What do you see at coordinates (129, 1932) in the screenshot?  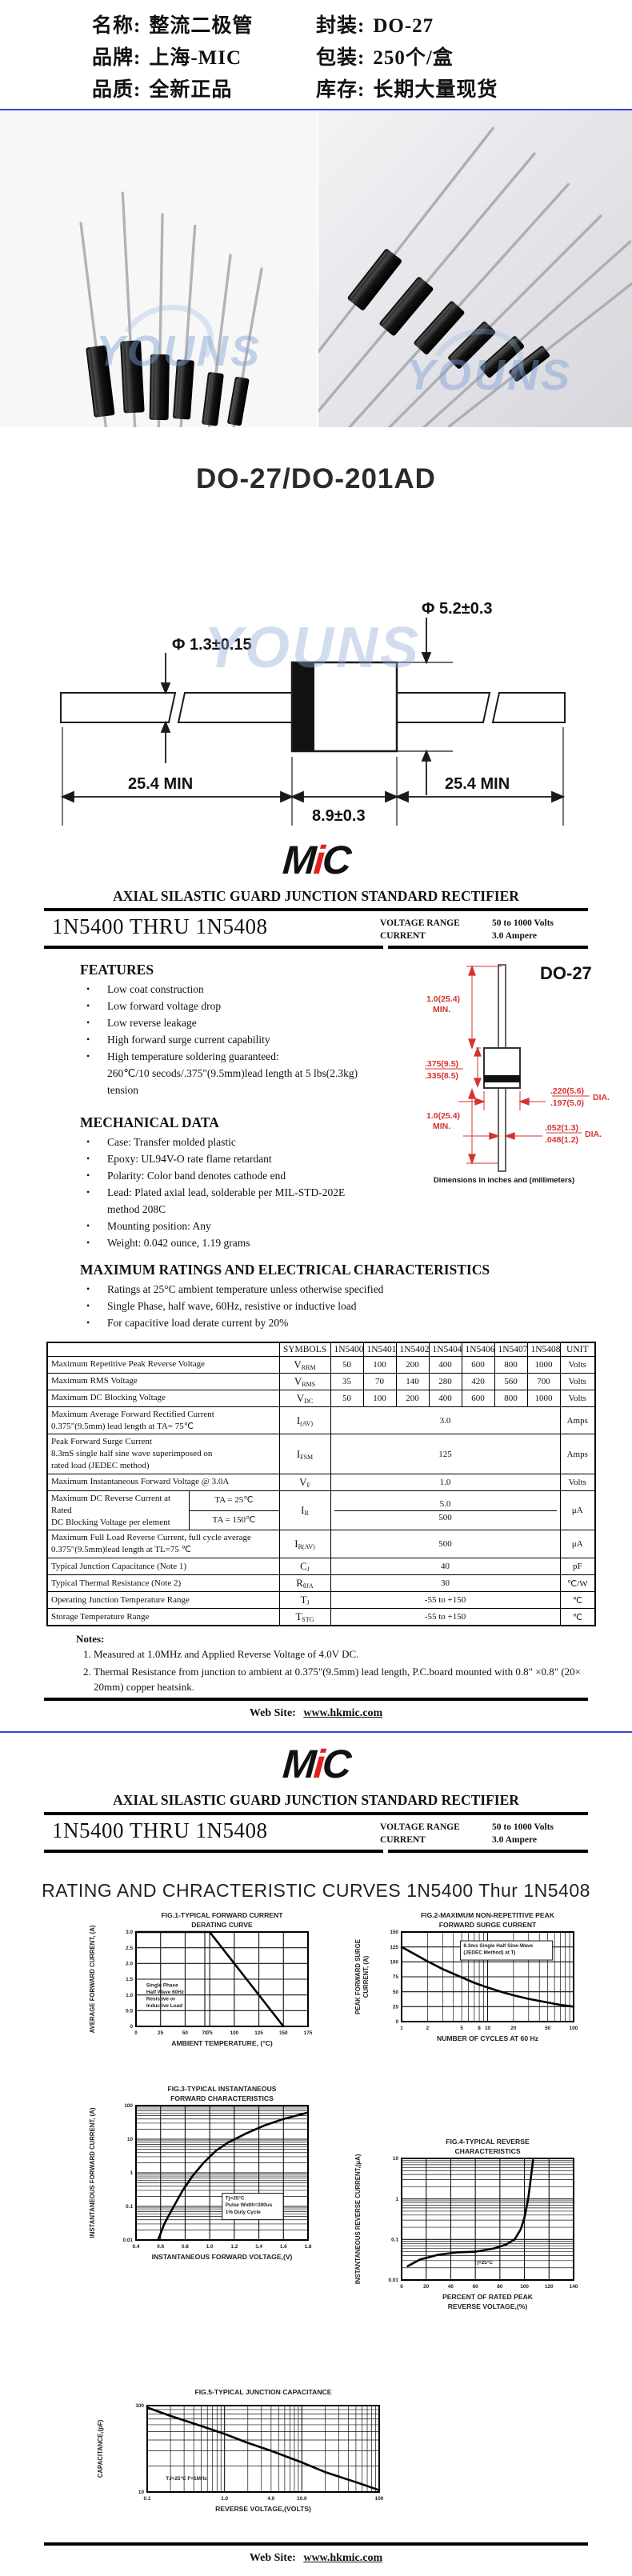 I see `svg-text: 3.0` at bounding box center [129, 1932].